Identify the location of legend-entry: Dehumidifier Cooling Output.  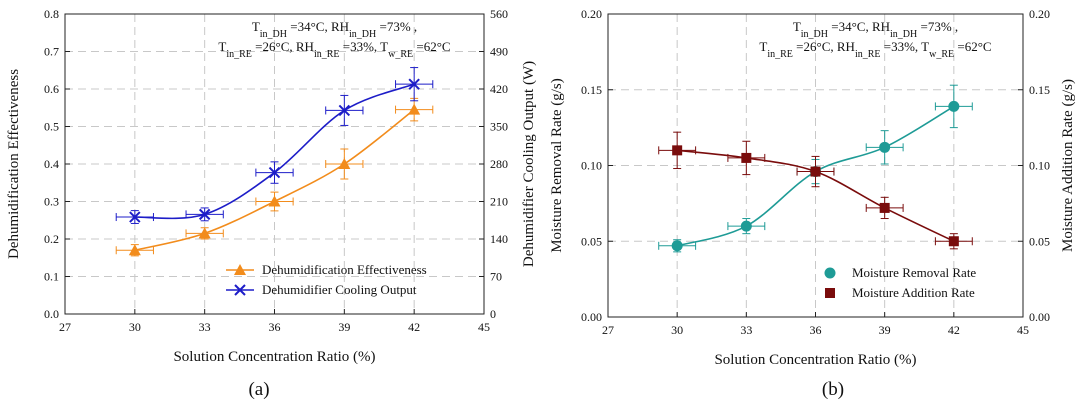
(321, 289).